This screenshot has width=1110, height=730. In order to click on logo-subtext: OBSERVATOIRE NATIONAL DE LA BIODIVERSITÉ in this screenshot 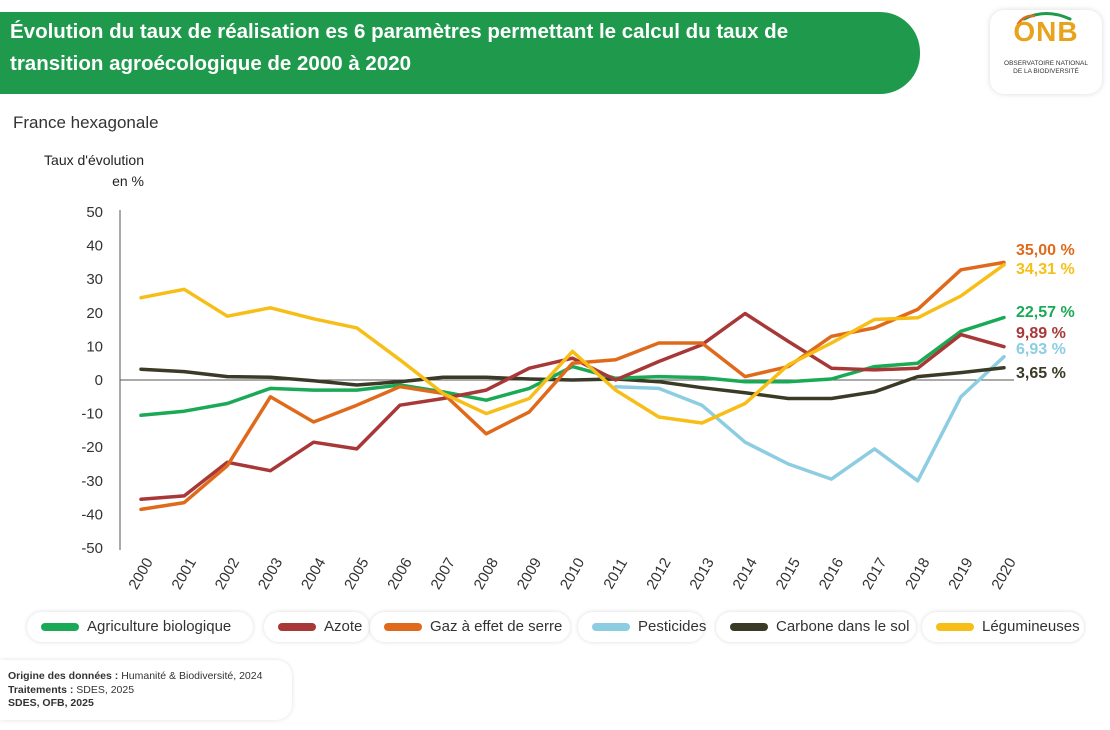, I will do `click(1046, 68)`.